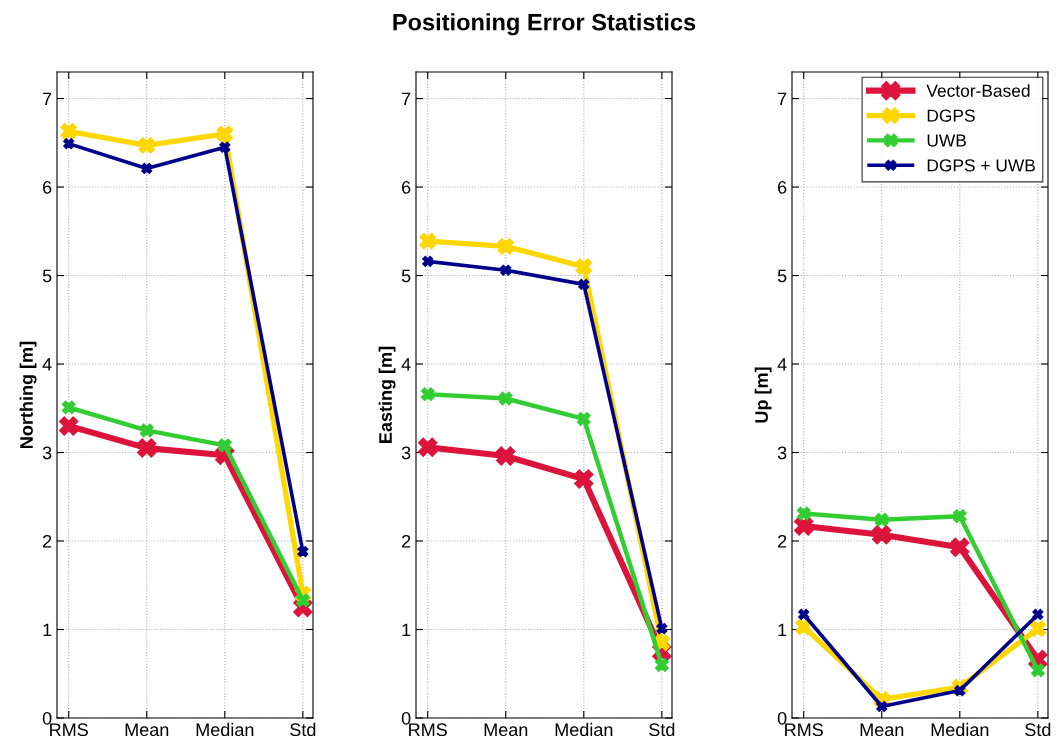 Image resolution: width=1057 pixels, height=750 pixels. What do you see at coordinates (763, 395) in the screenshot?
I see `y-axis-title: Up [m]` at bounding box center [763, 395].